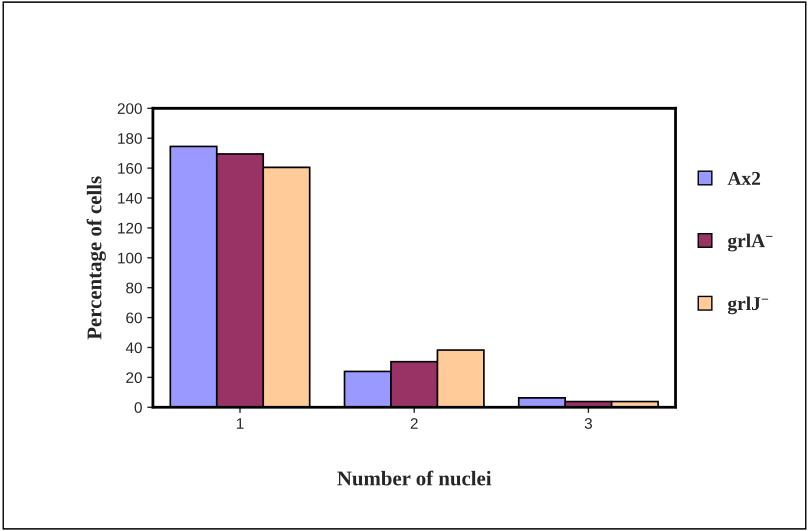 The image size is (809, 531). I want to click on y-tick-label: 40, so click(134, 348).